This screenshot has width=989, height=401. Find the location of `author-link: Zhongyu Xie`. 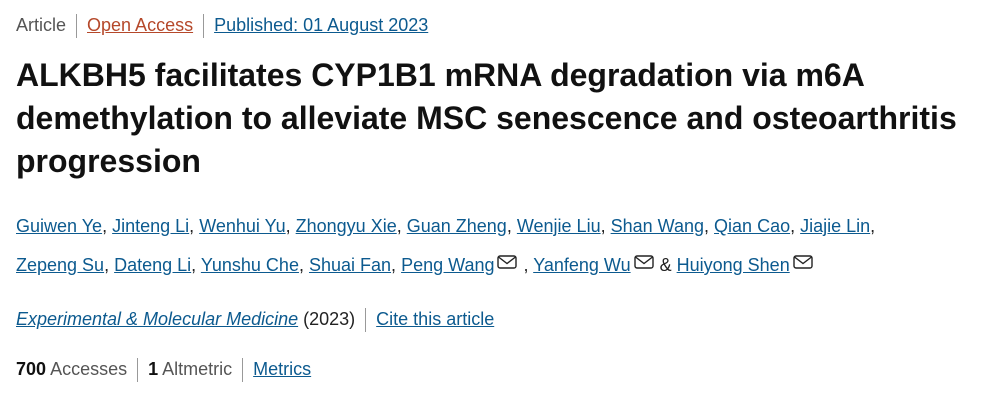

author-link: Zhongyu Xie is located at coordinates (346, 226).